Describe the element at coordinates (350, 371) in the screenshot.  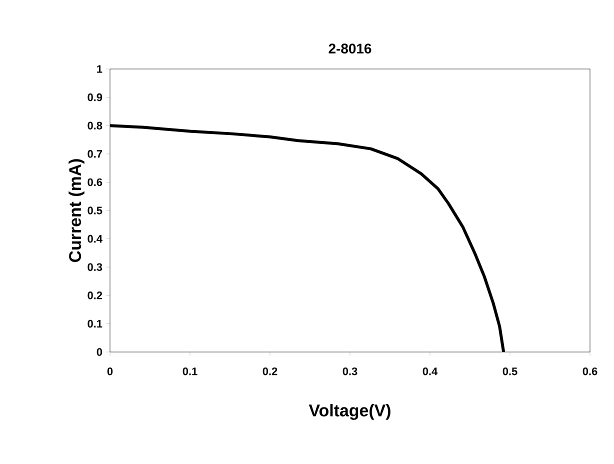
I see `x-tick-label: 0.3` at that location.